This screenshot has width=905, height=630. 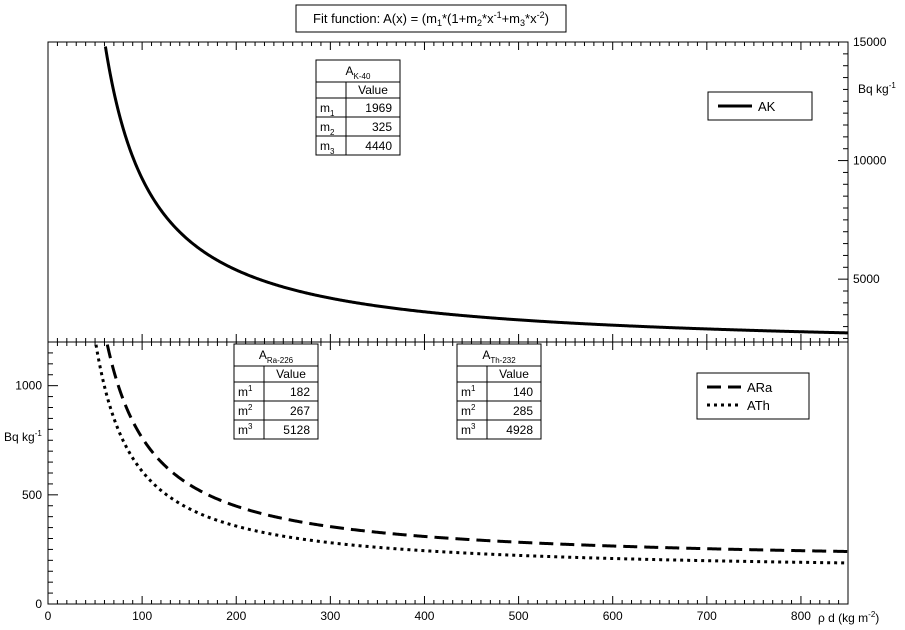 I want to click on y-tick-label: 15000, so click(x=870, y=42).